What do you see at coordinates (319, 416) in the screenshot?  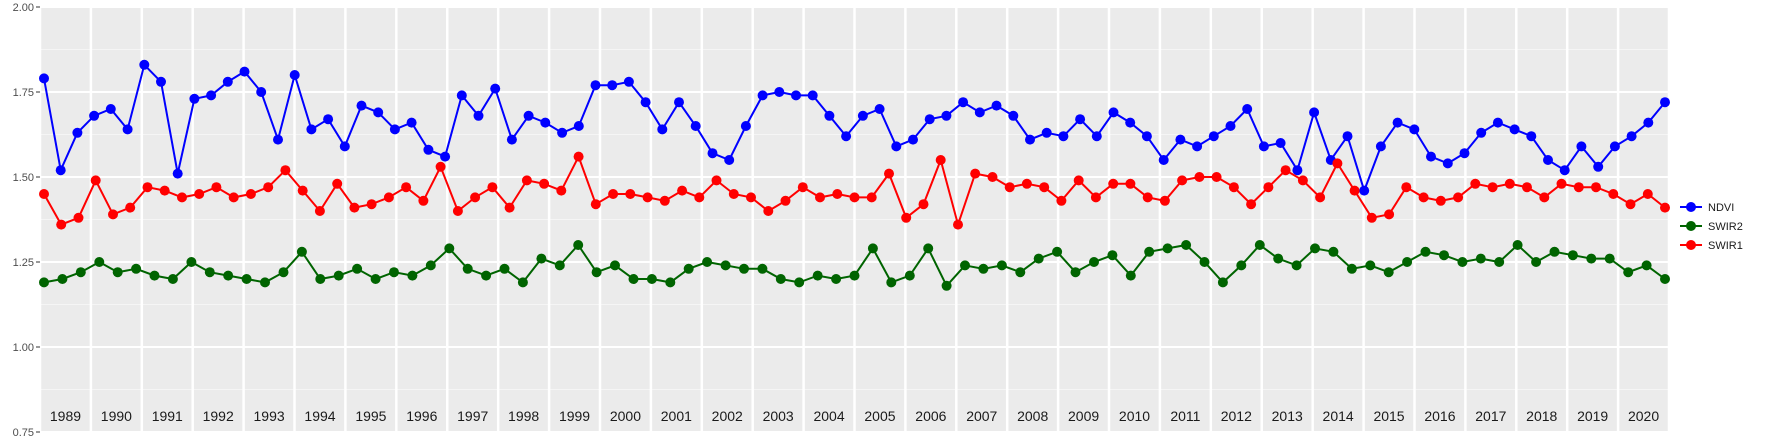 I see `year-label: 1994` at bounding box center [319, 416].